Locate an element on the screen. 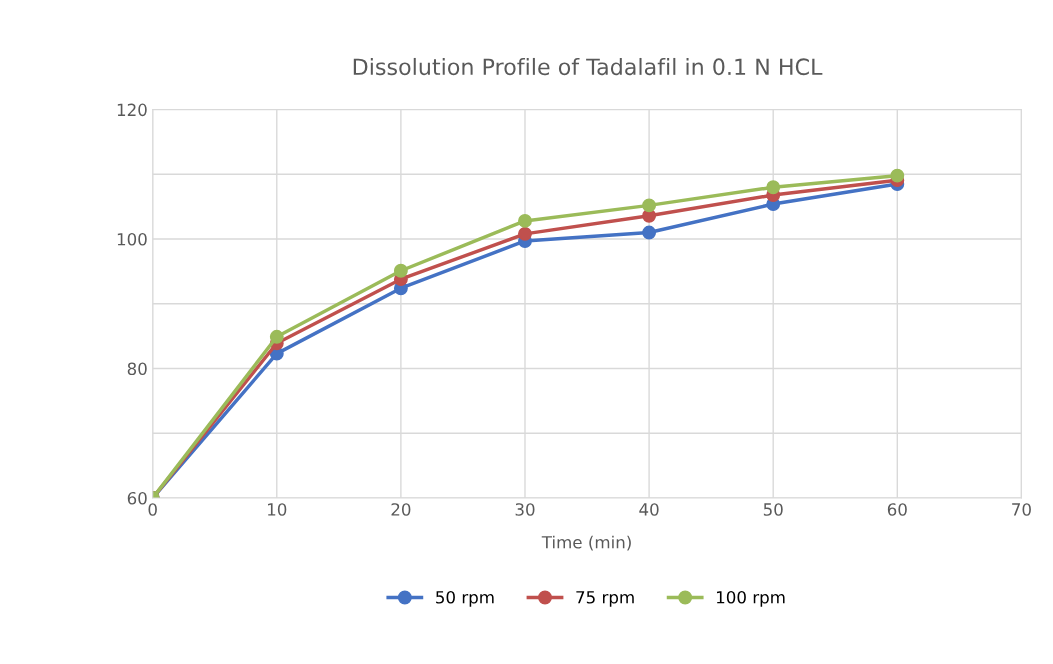 The image size is (1053, 664). legend-label: 50 rpm is located at coordinates (465, 598).